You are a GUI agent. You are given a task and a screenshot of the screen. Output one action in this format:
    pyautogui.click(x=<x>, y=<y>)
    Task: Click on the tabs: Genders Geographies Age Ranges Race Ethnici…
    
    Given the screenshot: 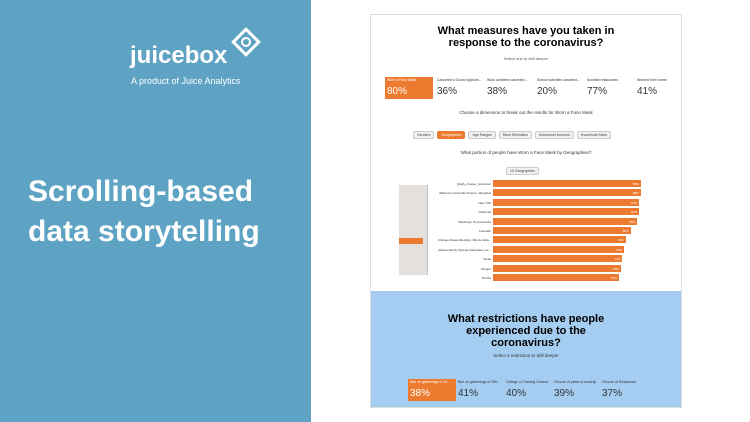 What is the action you would take?
    pyautogui.click(x=512, y=135)
    